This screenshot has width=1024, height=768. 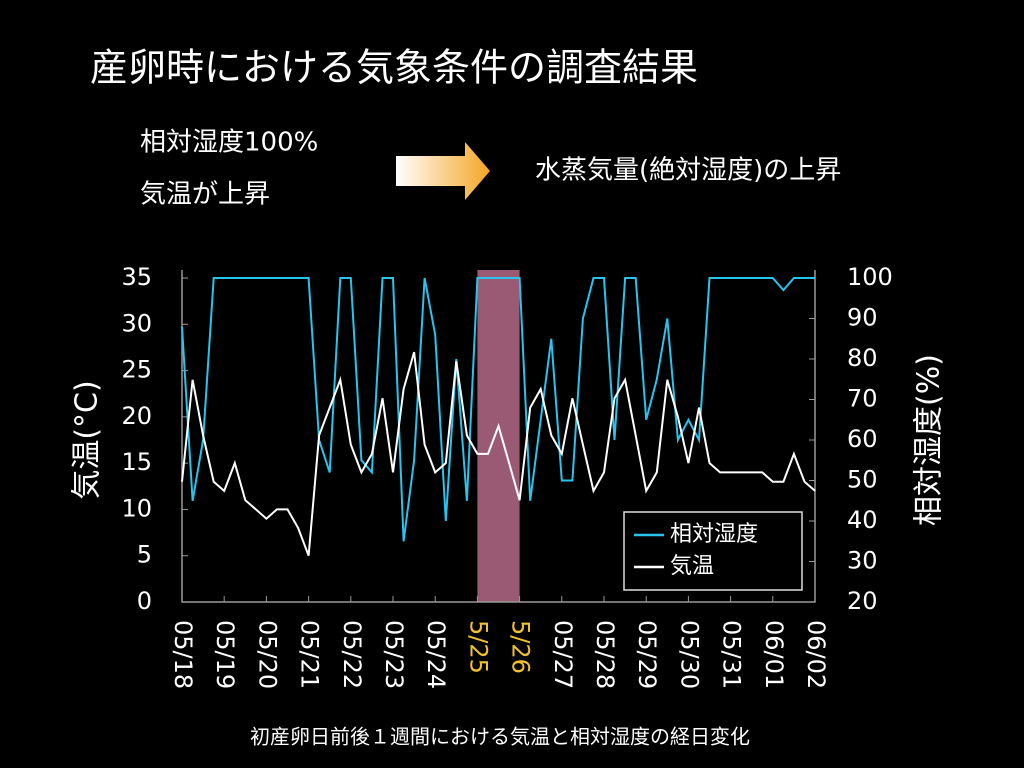 I want to click on x-tick-label: 05/29, so click(x=647, y=654).